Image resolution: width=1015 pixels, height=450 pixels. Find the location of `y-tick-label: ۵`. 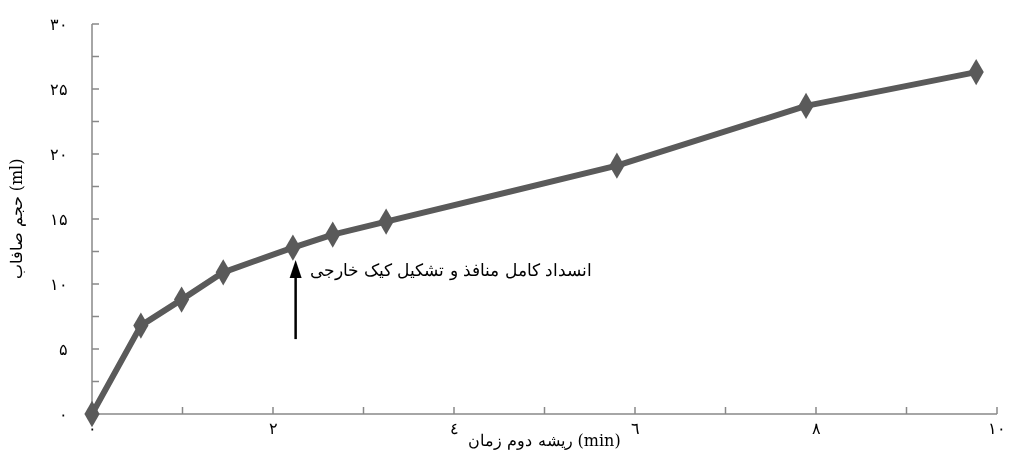

y-tick-label: ۵ is located at coordinates (63, 349).